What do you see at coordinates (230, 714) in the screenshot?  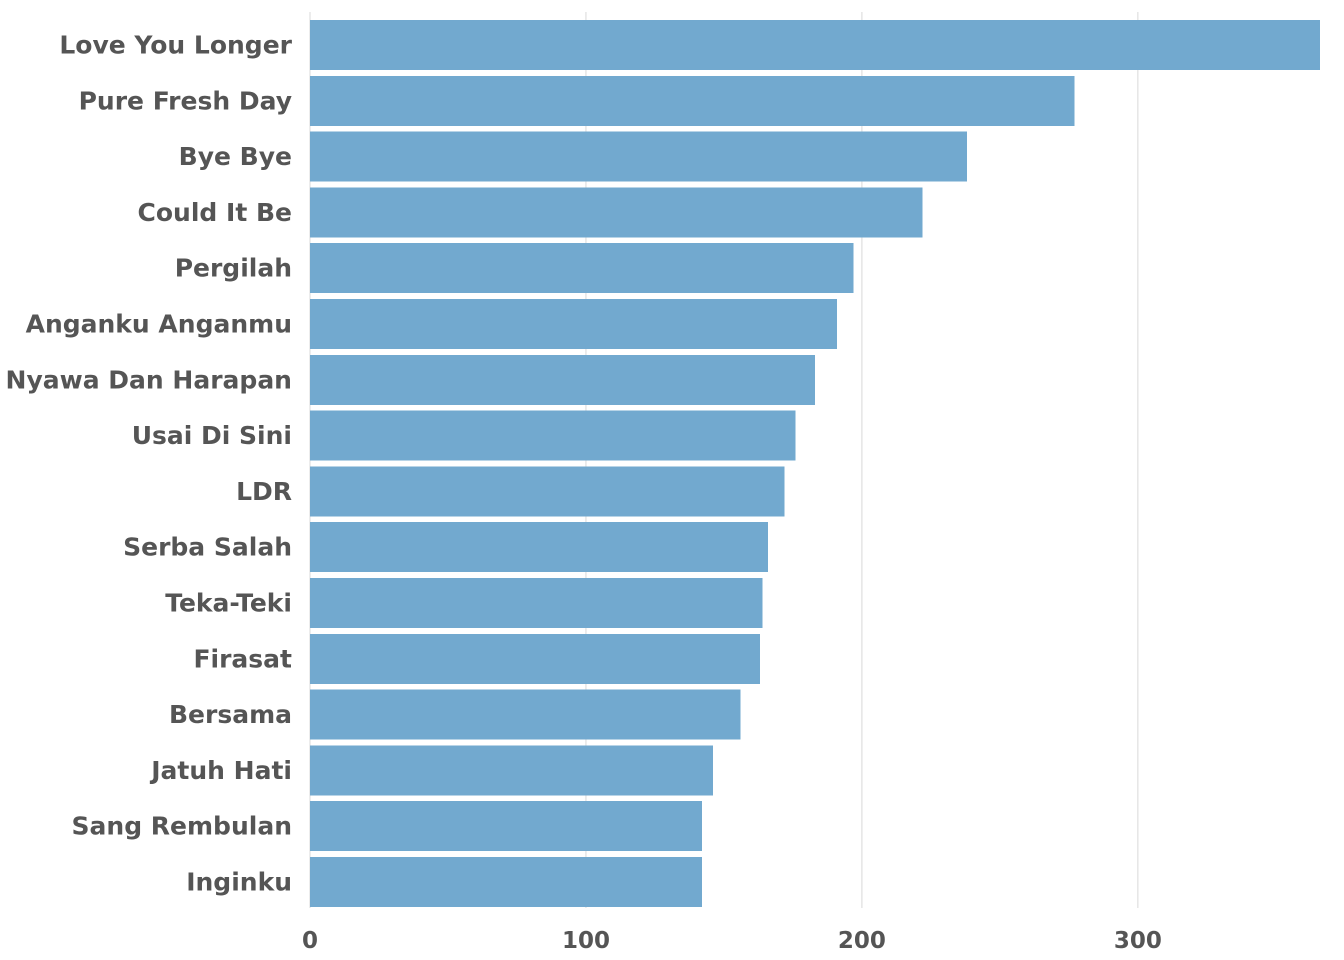 I see `category-label: Bersama` at bounding box center [230, 714].